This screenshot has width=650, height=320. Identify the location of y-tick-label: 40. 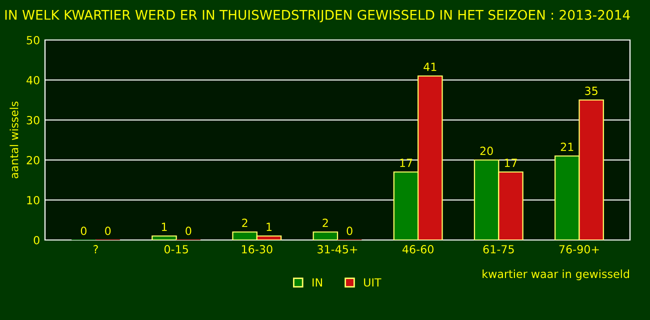
(33, 80).